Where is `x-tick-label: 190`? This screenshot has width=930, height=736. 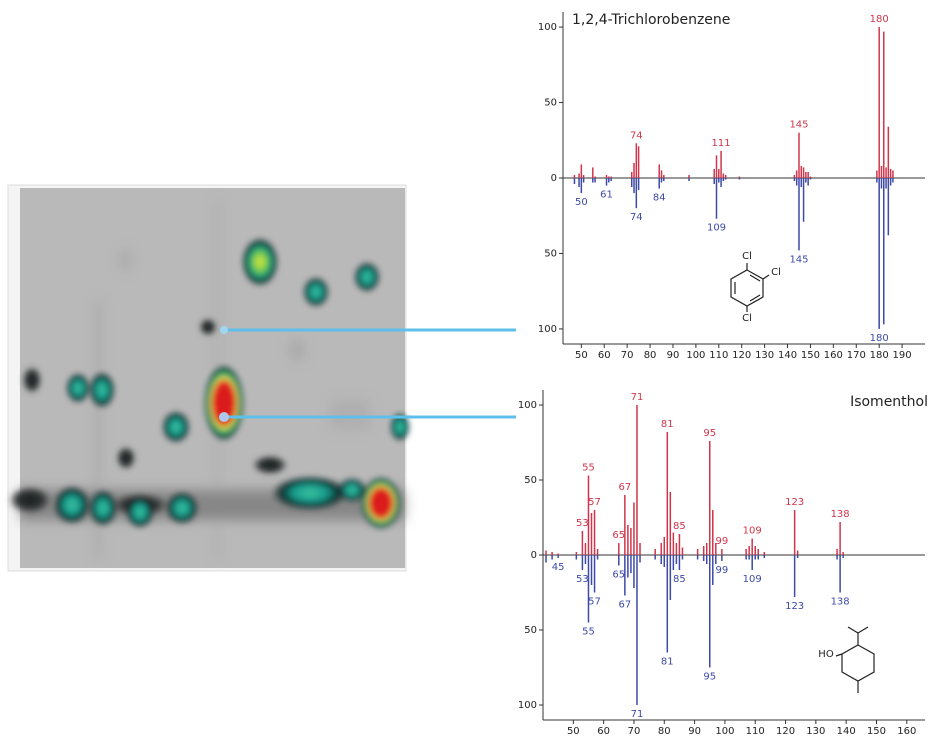
x-tick-label: 190 is located at coordinates (902, 355).